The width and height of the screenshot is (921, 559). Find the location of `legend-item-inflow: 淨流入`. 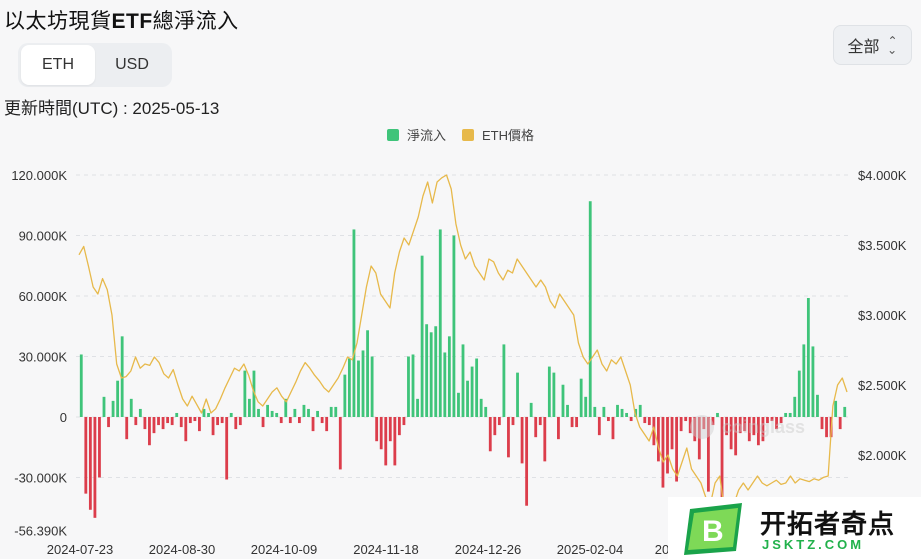

legend-item-inflow: 淨流入 is located at coordinates (416, 134).